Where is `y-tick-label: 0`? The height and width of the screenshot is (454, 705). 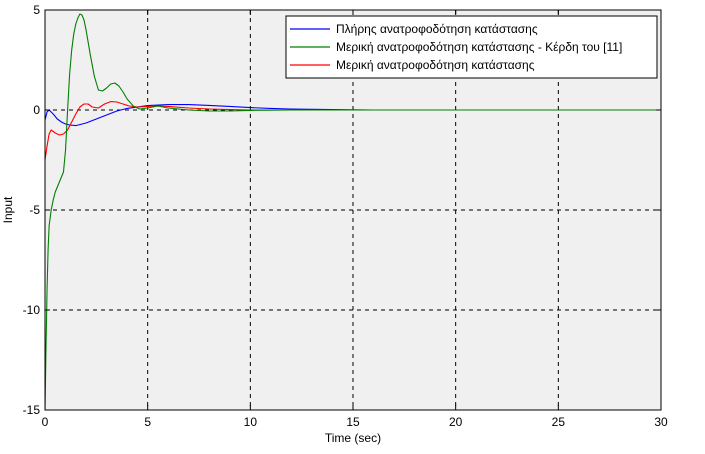
y-tick-label: 0 is located at coordinates (36, 110).